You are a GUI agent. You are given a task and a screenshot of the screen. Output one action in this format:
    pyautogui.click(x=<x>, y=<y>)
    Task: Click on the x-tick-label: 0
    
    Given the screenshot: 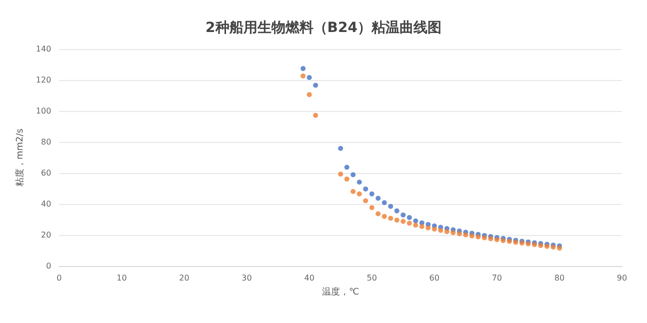 What is the action you would take?
    pyautogui.click(x=59, y=278)
    